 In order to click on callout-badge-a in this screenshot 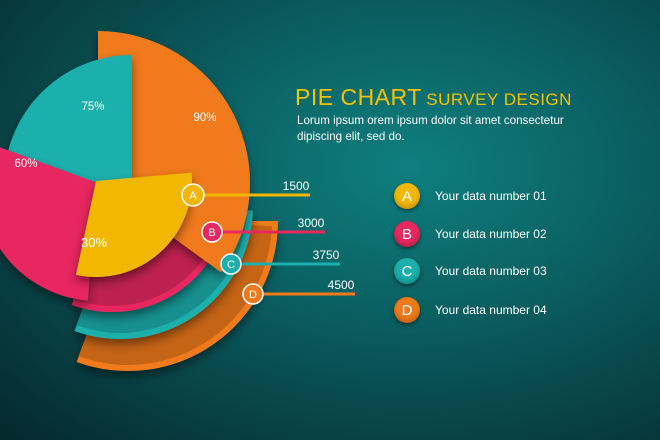, I will do `click(193, 195)`.